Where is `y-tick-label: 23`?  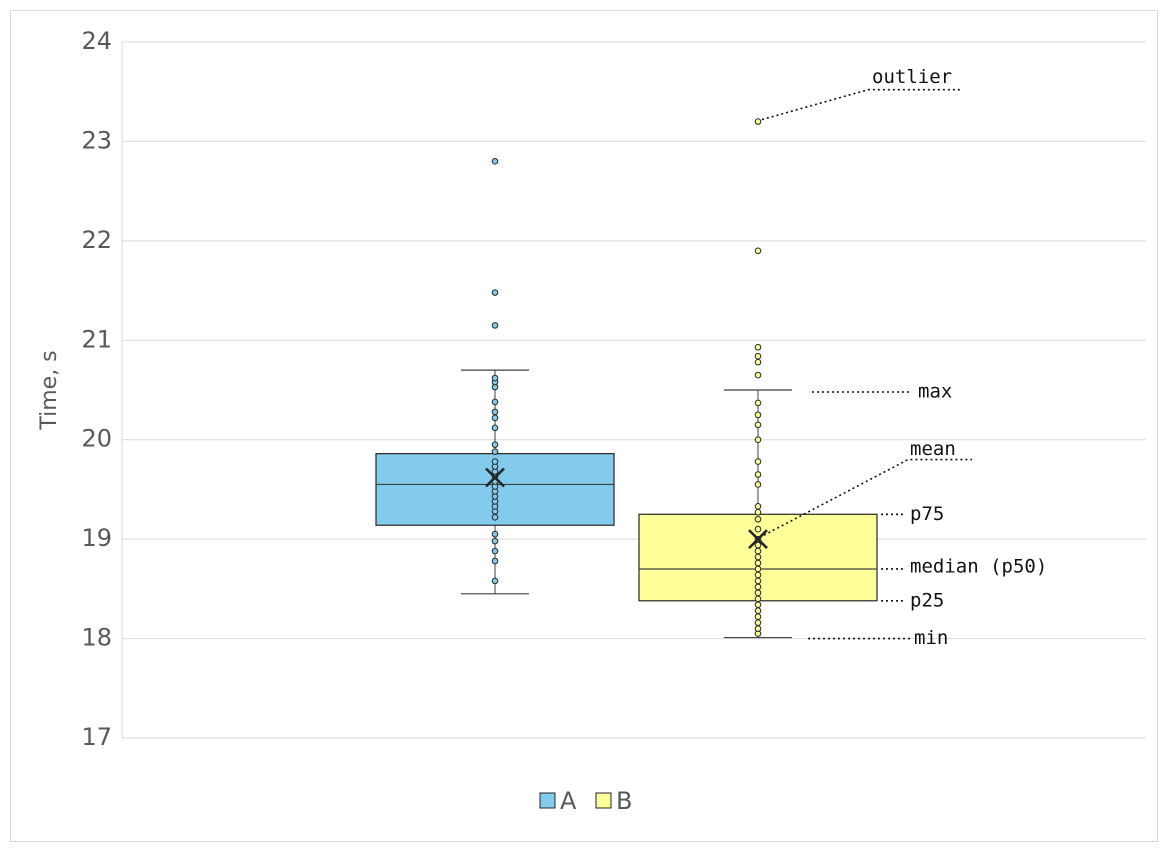
y-tick-label: 23 is located at coordinates (96, 140).